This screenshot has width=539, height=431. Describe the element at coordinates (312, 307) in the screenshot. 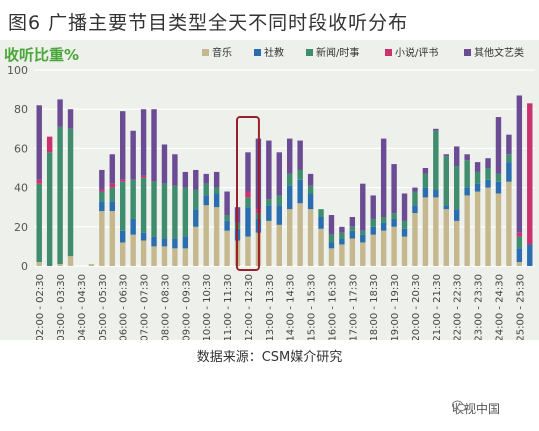

I see `x-tick-label: 15:00 - 15:30` at that location.